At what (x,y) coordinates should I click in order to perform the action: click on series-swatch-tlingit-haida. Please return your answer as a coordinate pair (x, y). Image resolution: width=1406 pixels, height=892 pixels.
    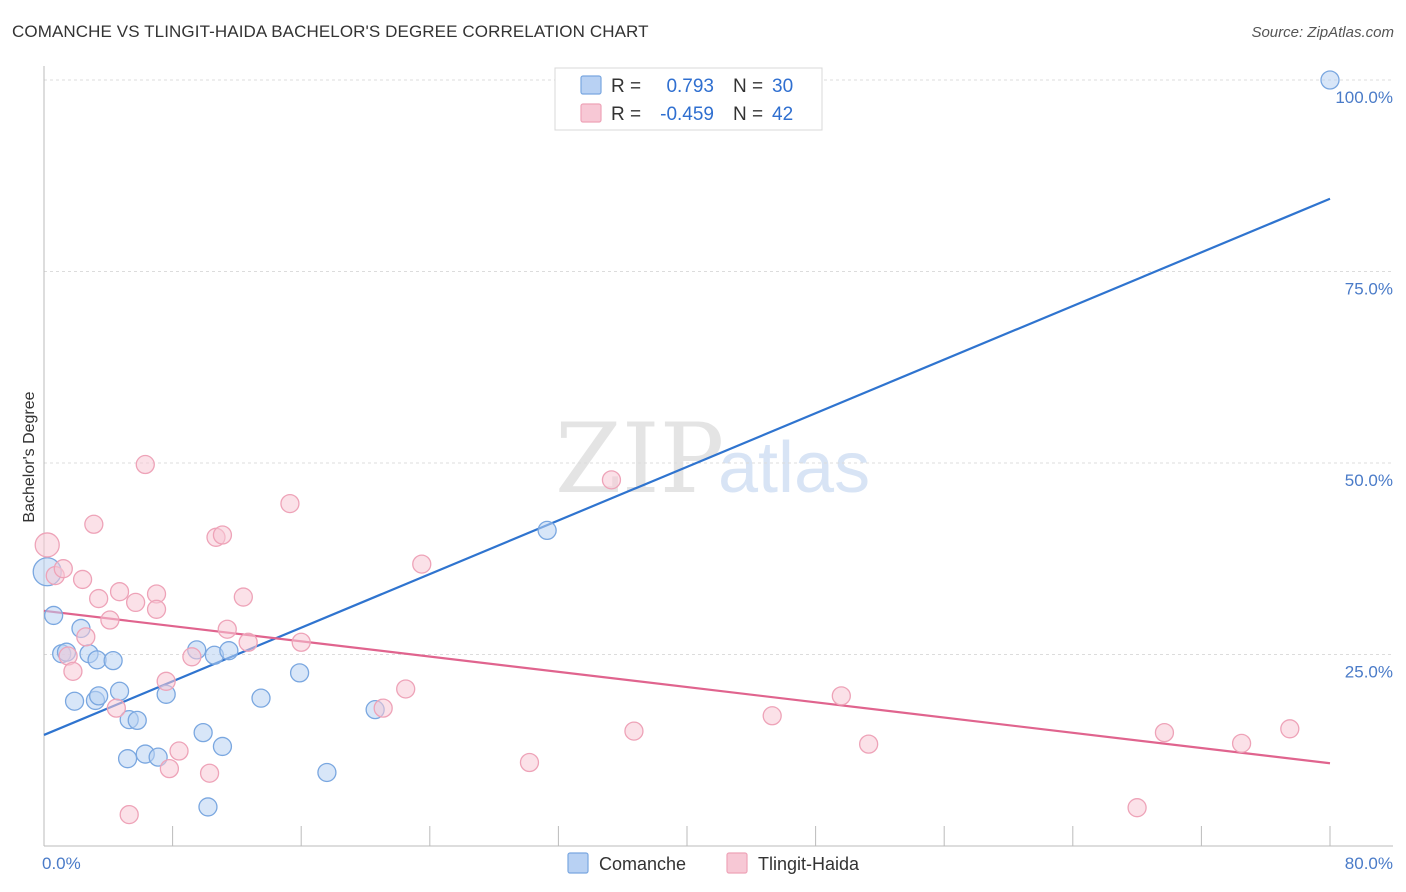
    Looking at the image, I should click on (737, 863).